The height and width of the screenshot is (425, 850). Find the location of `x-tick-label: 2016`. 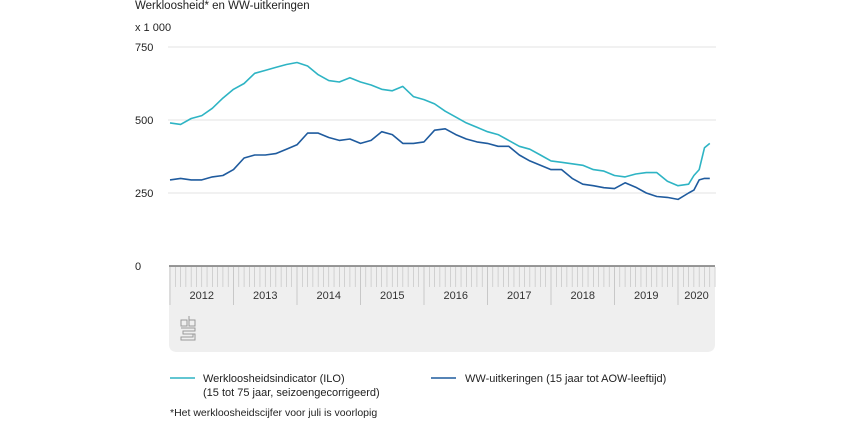

x-tick-label: 2016 is located at coordinates (456, 296).